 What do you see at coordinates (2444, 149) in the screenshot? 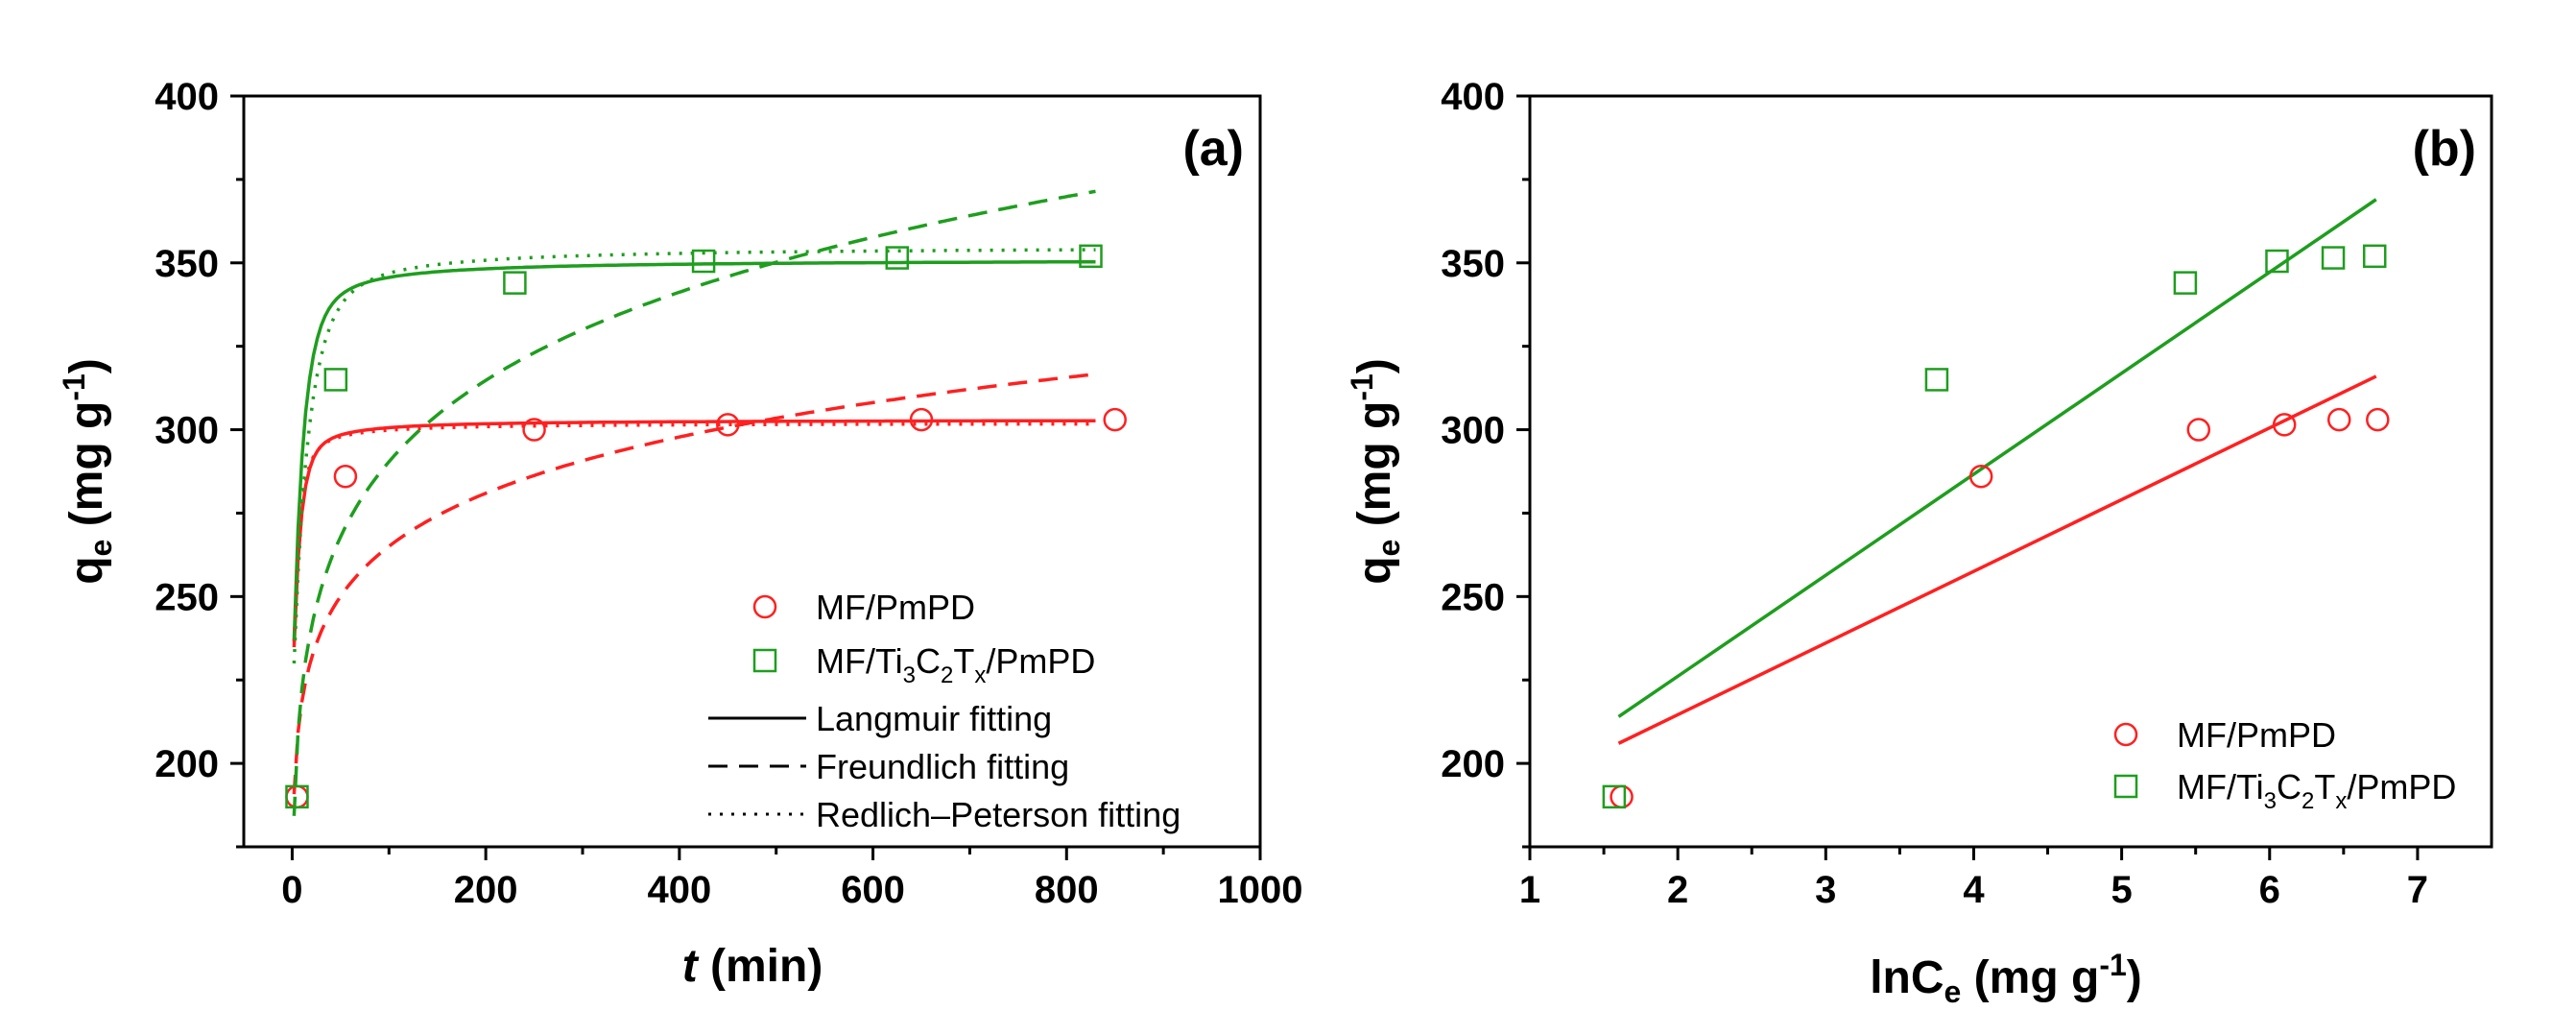
I see `panel-label-b: (b)` at bounding box center [2444, 149].